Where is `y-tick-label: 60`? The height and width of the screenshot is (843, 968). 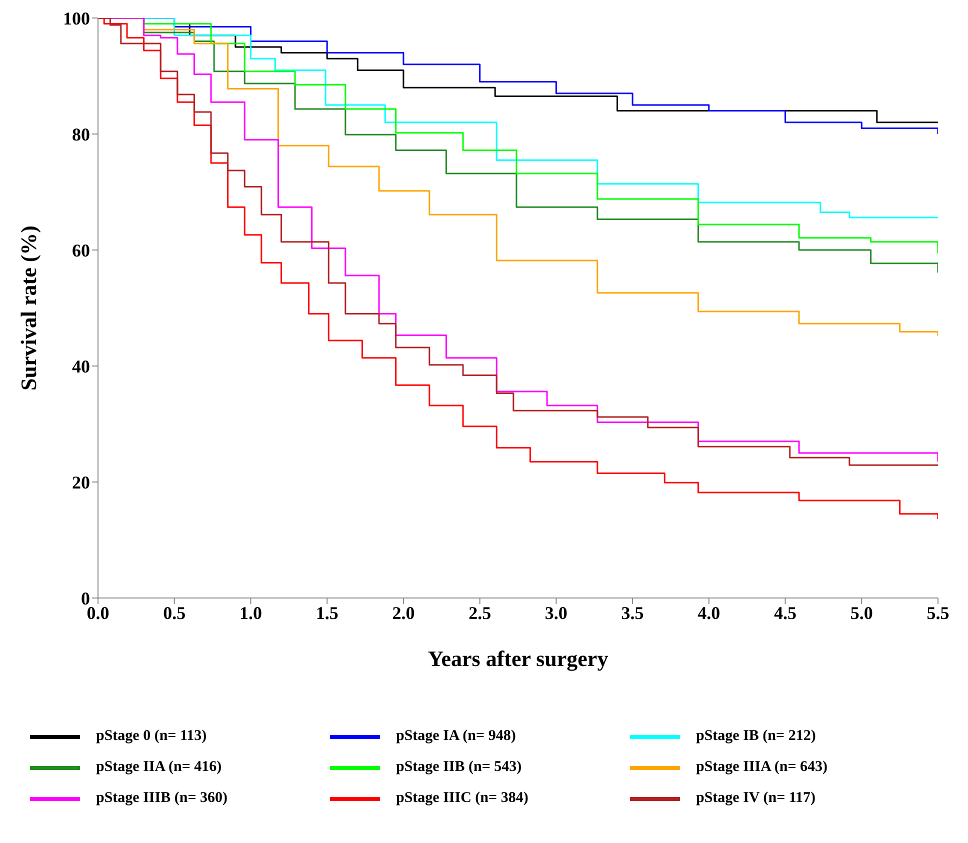 y-tick-label: 60 is located at coordinates (81, 250).